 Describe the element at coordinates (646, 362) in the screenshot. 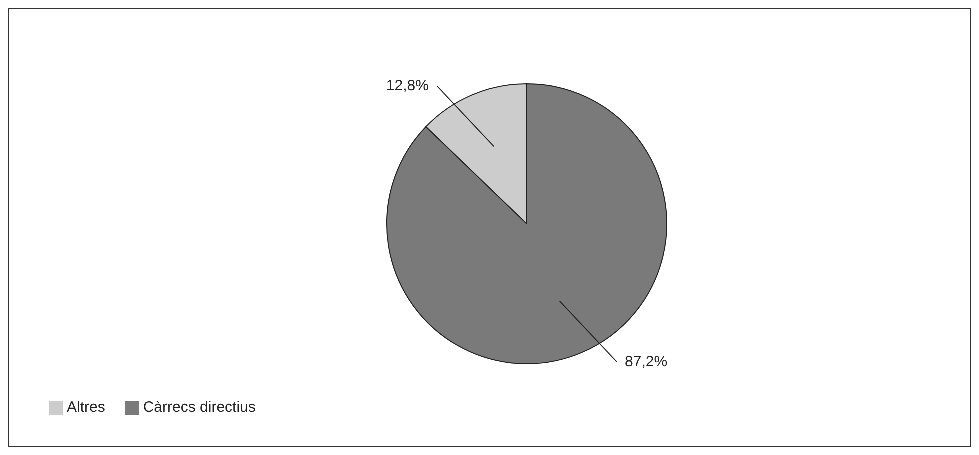

I see `data-label: 87,2%` at that location.